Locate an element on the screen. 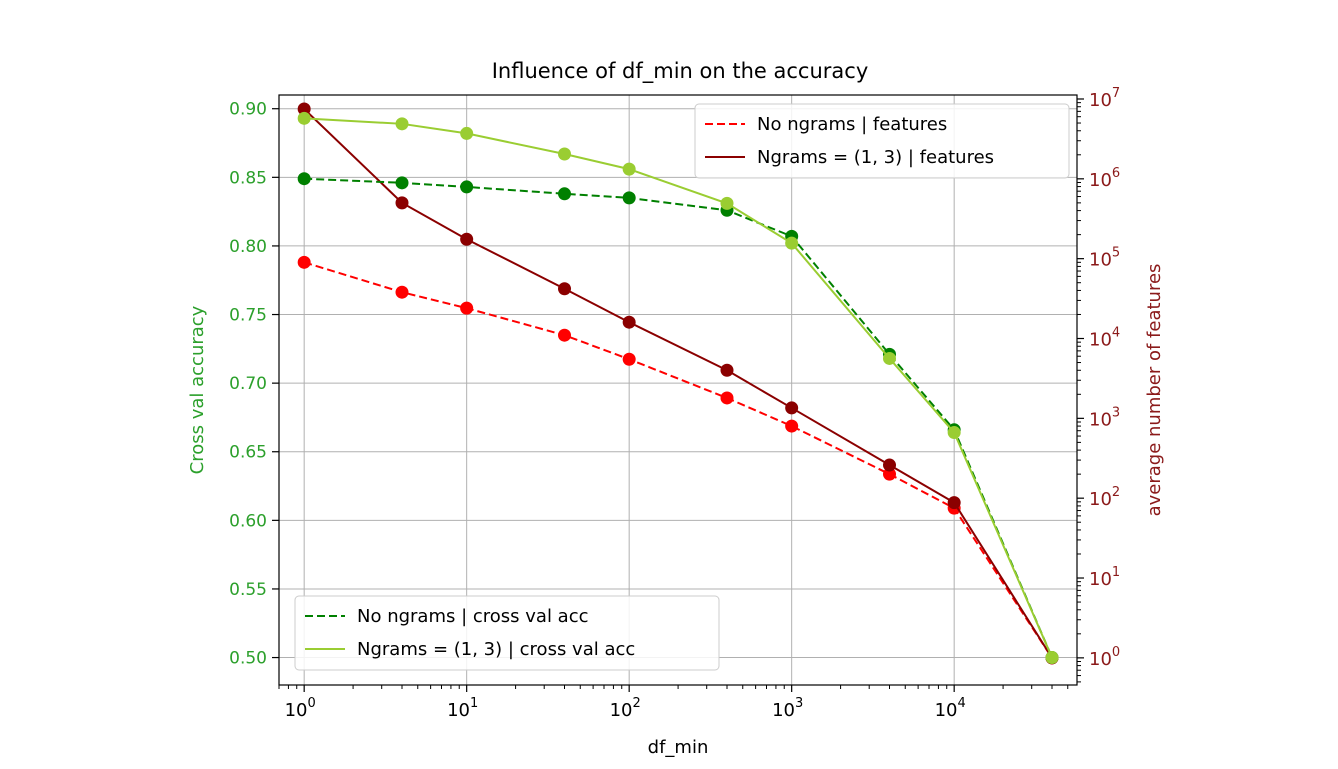 The width and height of the screenshot is (1338, 769). y-right-tick-label-6: 10⁶ is located at coordinates (1104, 178).